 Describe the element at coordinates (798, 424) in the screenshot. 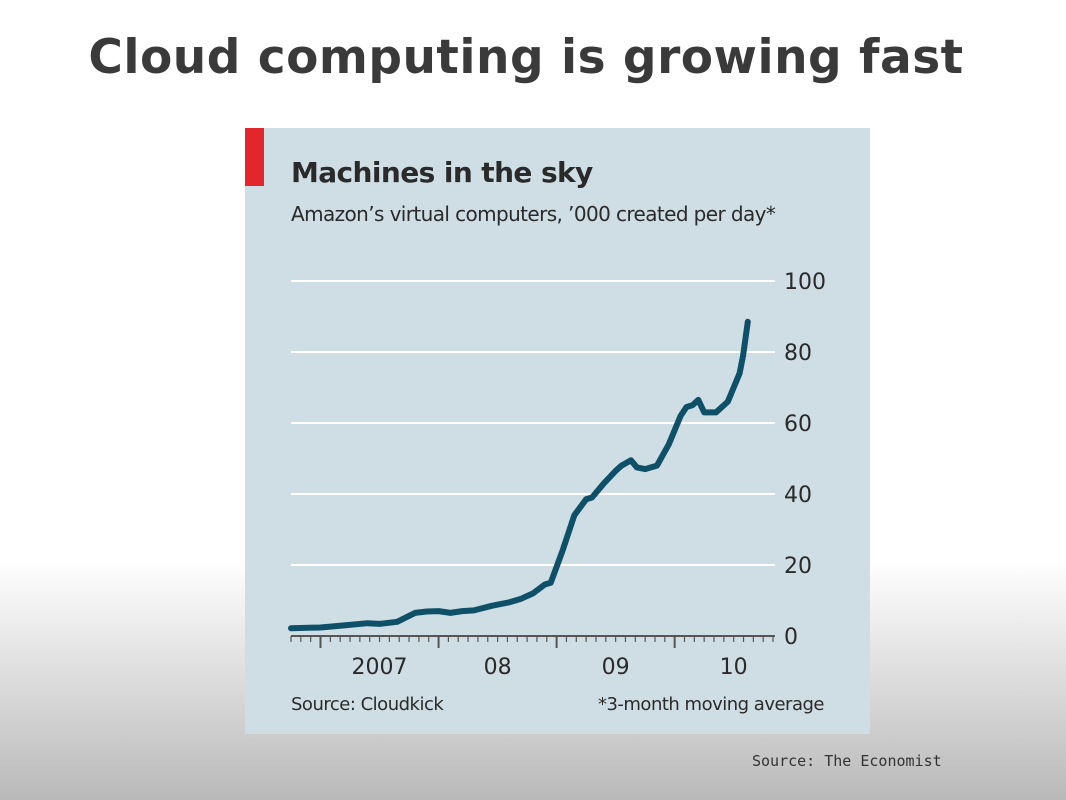

I see `y-tick-label: 60` at that location.